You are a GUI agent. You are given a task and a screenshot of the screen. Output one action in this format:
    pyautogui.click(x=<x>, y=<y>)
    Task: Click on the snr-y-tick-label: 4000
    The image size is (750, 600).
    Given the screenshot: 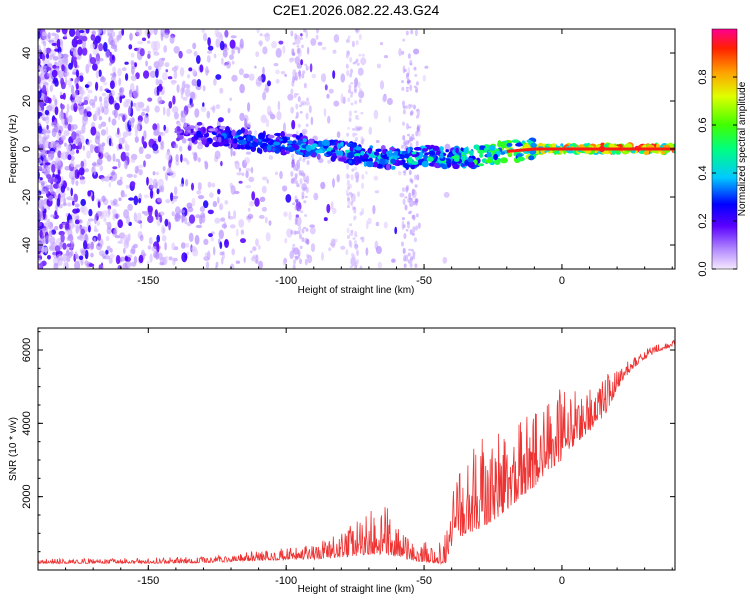 What is the action you would take?
    pyautogui.click(x=27, y=423)
    